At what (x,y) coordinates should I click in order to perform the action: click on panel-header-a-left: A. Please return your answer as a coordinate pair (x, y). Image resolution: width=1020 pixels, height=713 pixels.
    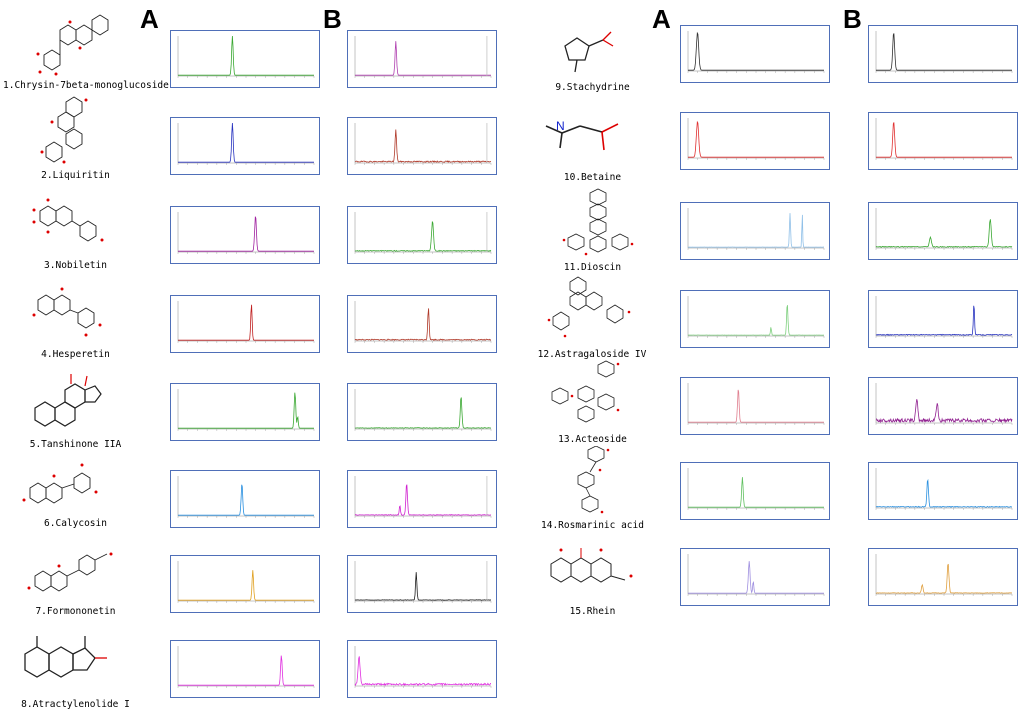
    Looking at the image, I should click on (149, 19).